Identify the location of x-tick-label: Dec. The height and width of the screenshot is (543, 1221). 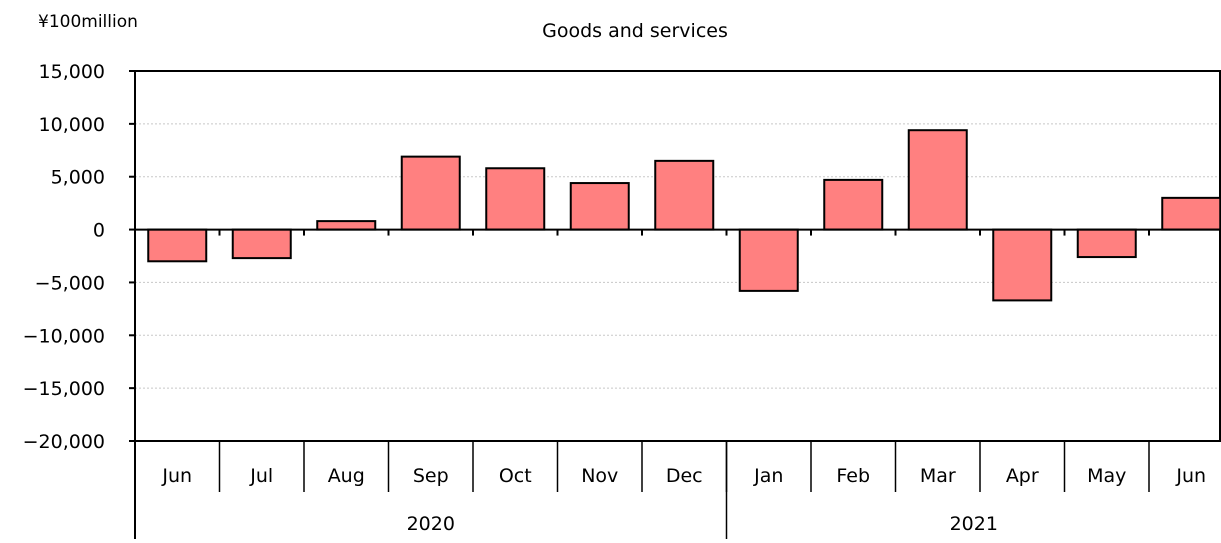
(684, 476).